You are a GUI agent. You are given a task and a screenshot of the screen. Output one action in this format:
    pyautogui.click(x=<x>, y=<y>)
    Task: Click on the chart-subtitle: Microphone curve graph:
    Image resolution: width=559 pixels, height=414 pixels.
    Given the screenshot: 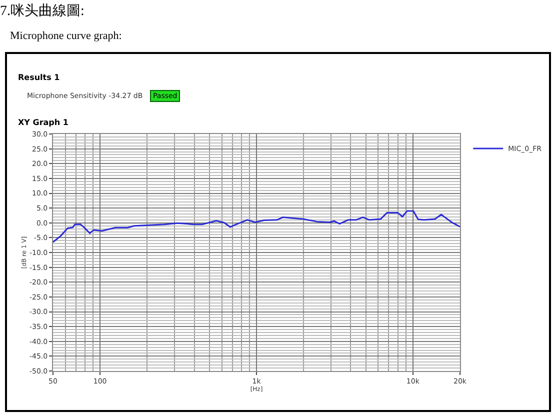 What is the action you would take?
    pyautogui.click(x=66, y=36)
    